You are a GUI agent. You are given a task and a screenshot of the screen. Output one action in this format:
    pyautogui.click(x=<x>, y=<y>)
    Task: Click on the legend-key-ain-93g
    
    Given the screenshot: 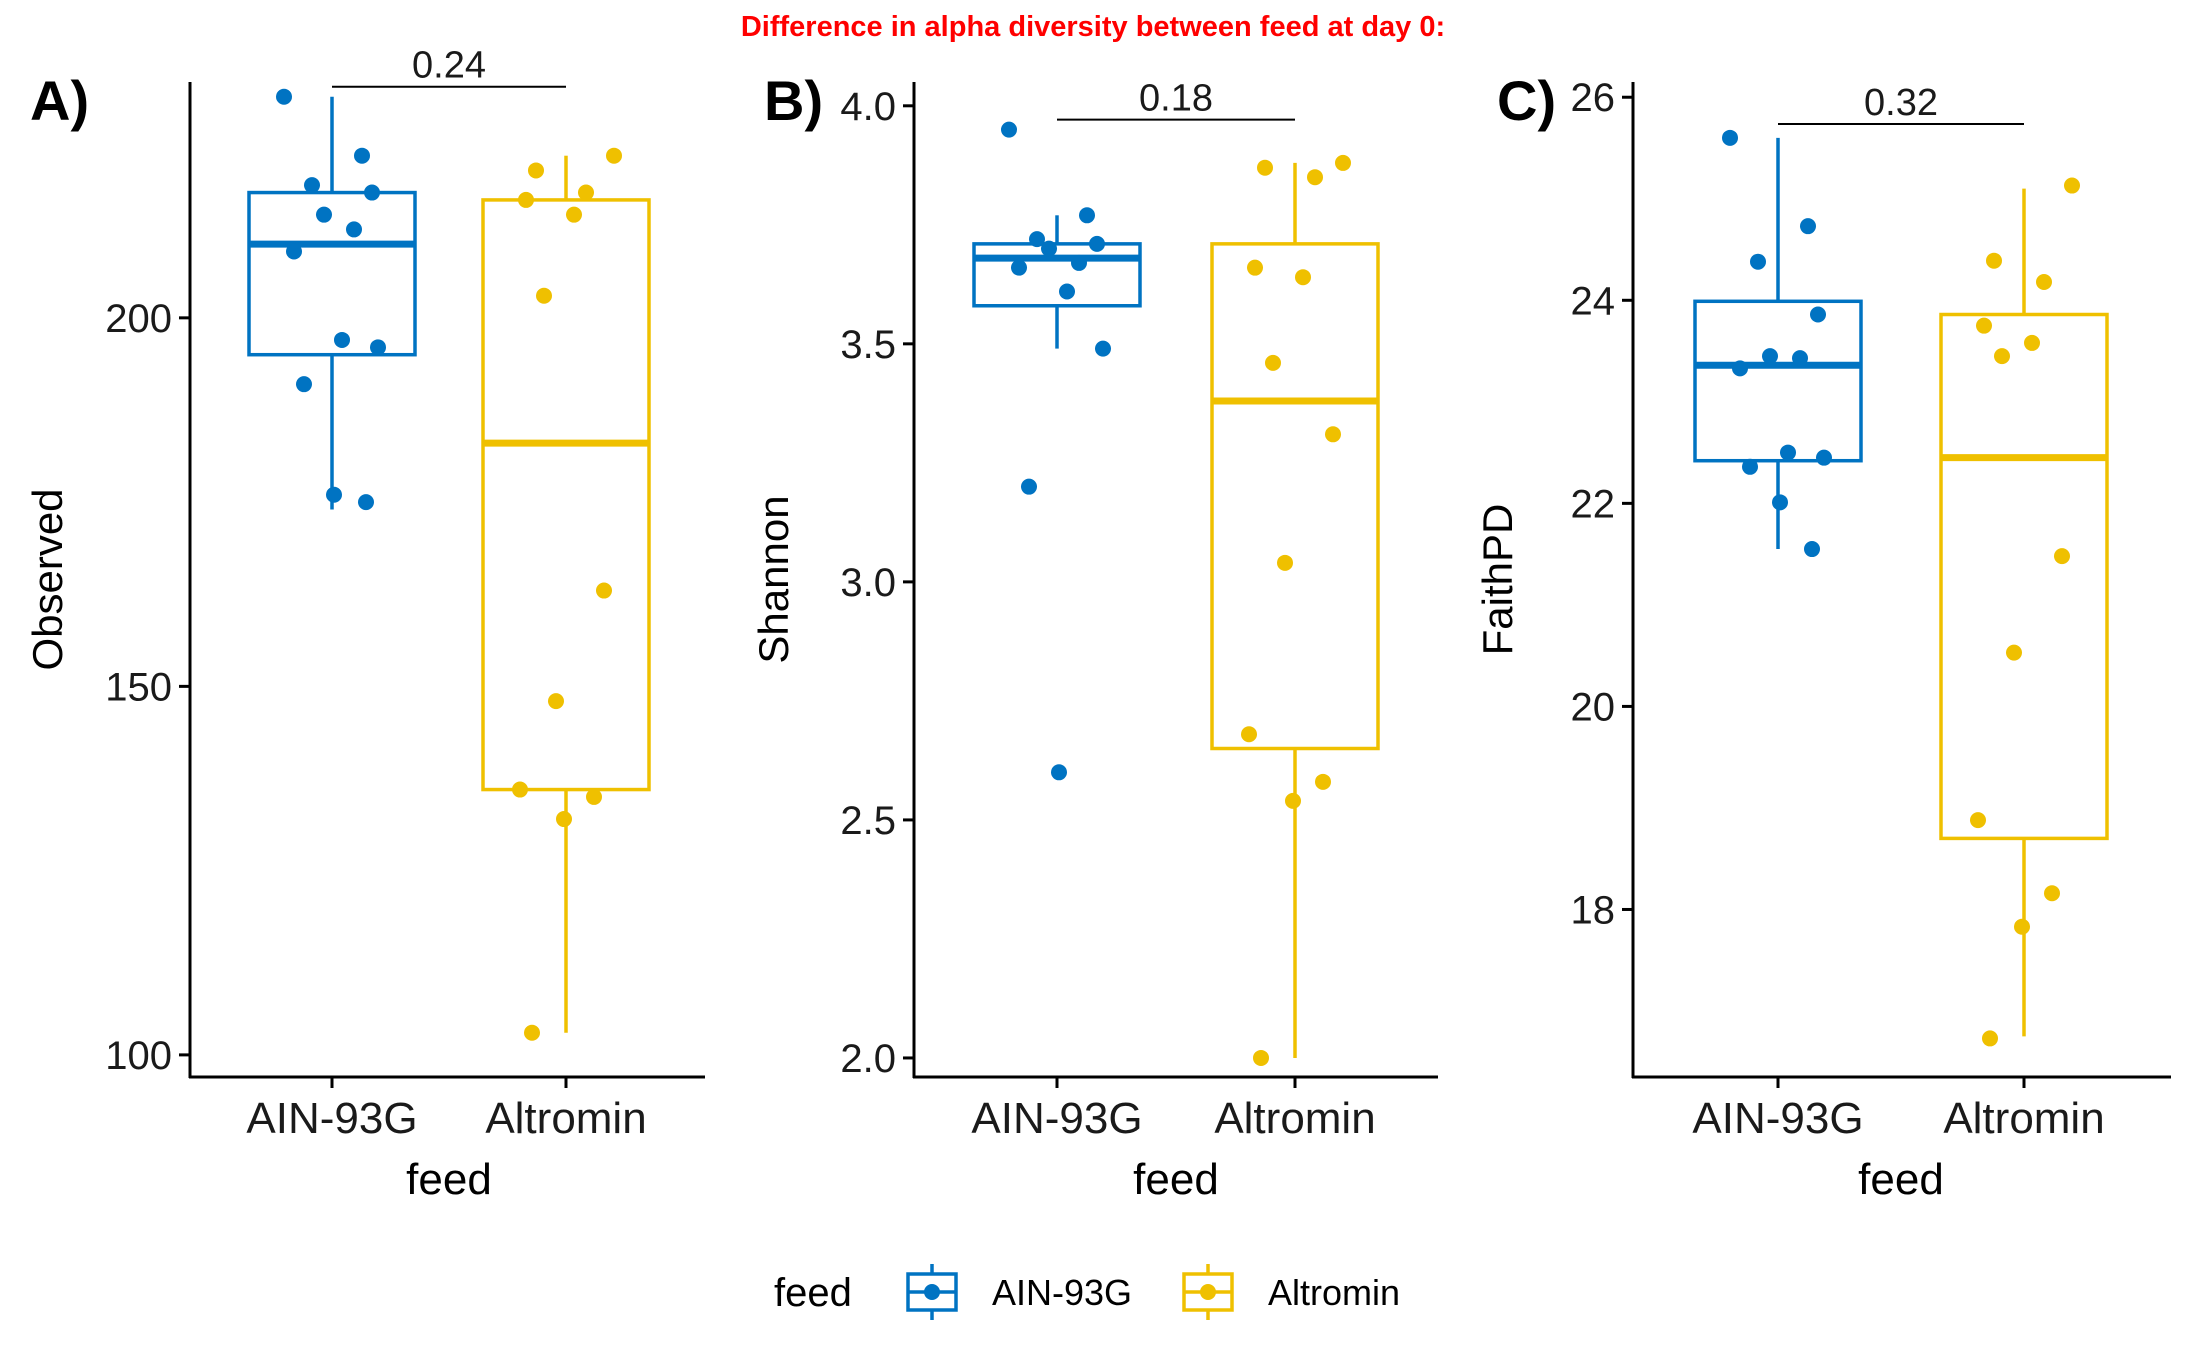 What is the action you would take?
    pyautogui.click(x=932, y=1292)
    